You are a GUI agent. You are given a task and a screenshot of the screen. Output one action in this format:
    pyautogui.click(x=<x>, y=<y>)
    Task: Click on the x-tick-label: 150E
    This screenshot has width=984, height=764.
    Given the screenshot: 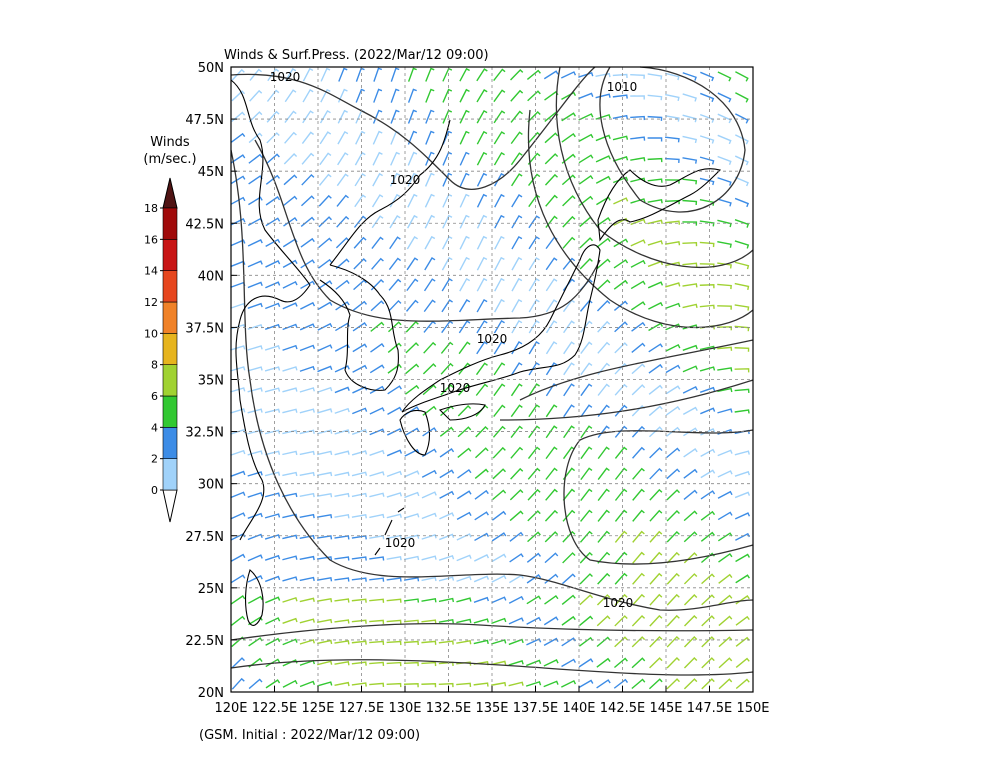 What is the action you would take?
    pyautogui.click(x=752, y=708)
    